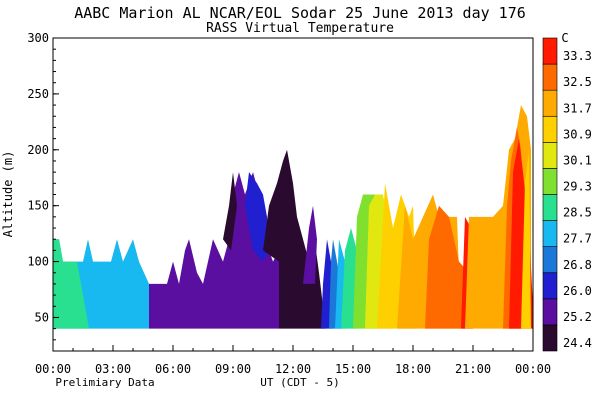  I want to click on colorbar-label: 30.9, so click(577, 134).